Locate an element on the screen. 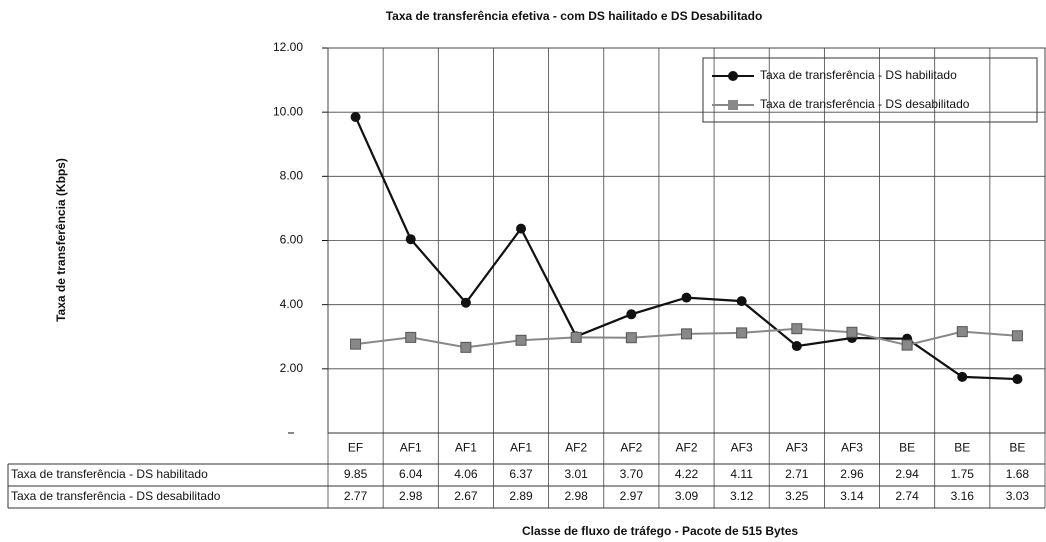 This screenshot has width=1046, height=542. table-value: 2.96 is located at coordinates (852, 474).